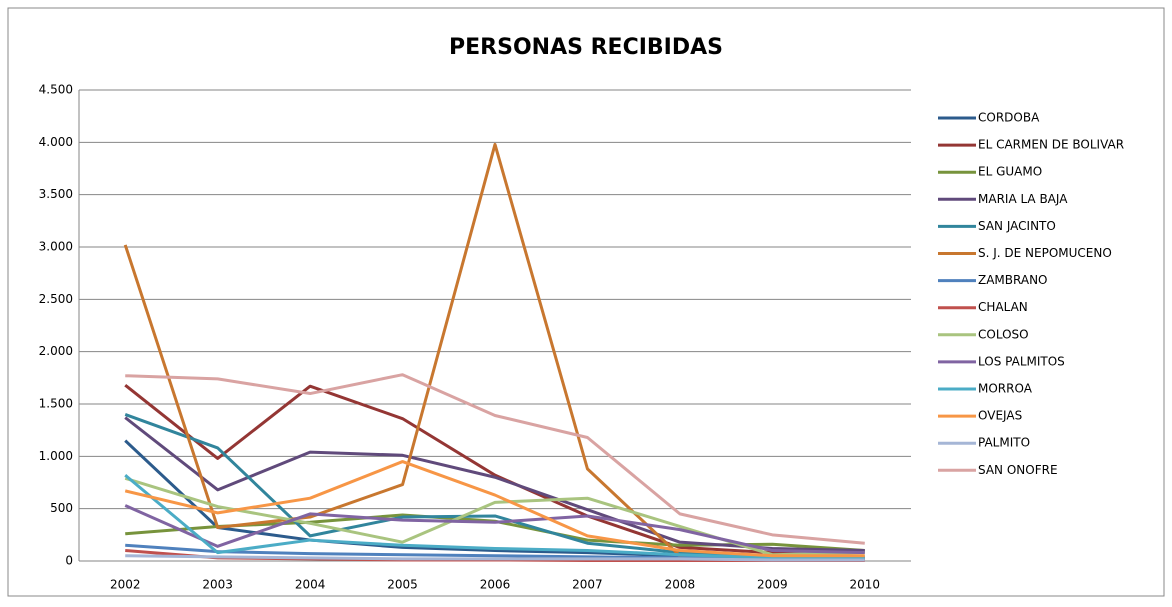 The image size is (1172, 607). Describe the element at coordinates (56, 456) in the screenshot. I see `y-tick-label: 1.000` at that location.